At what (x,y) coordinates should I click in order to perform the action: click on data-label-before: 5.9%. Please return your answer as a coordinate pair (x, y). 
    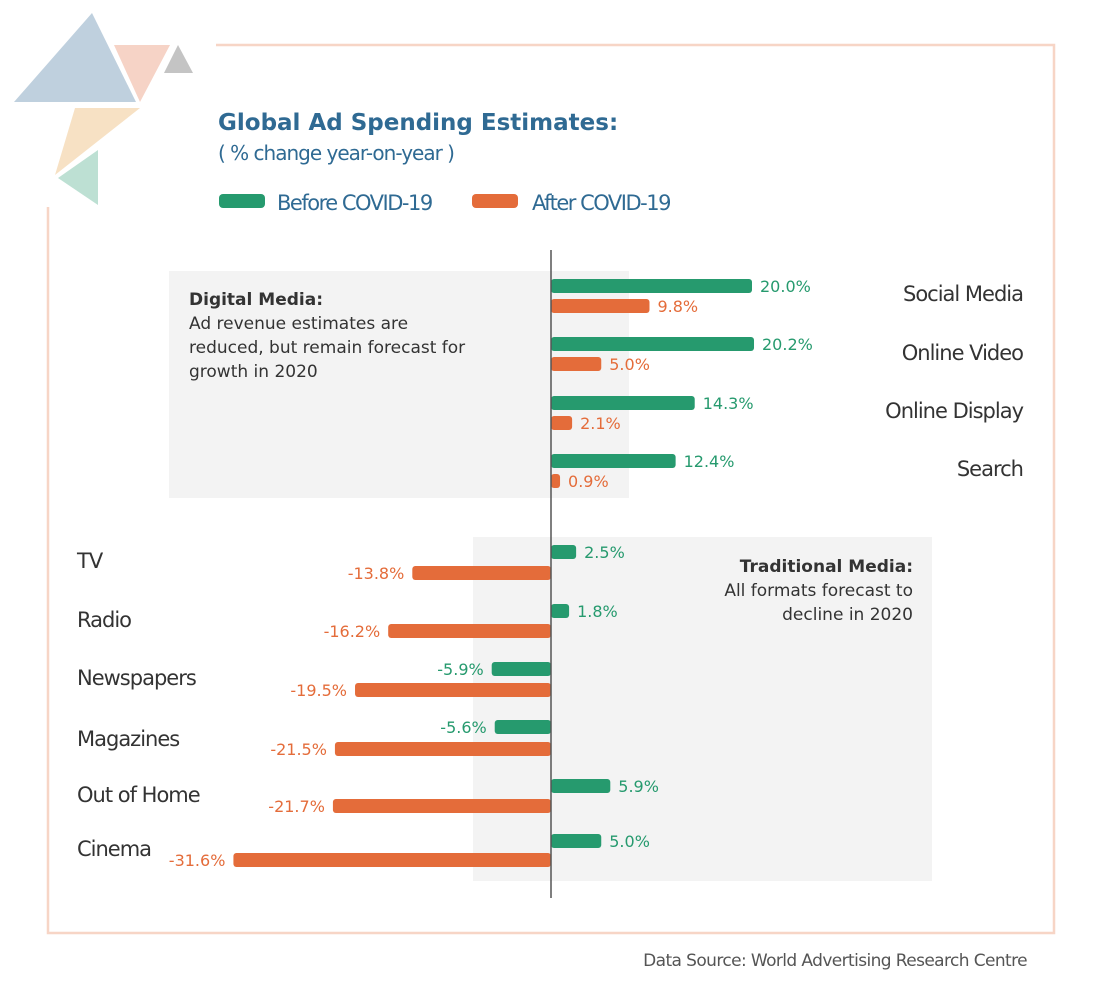
    Looking at the image, I should click on (638, 786).